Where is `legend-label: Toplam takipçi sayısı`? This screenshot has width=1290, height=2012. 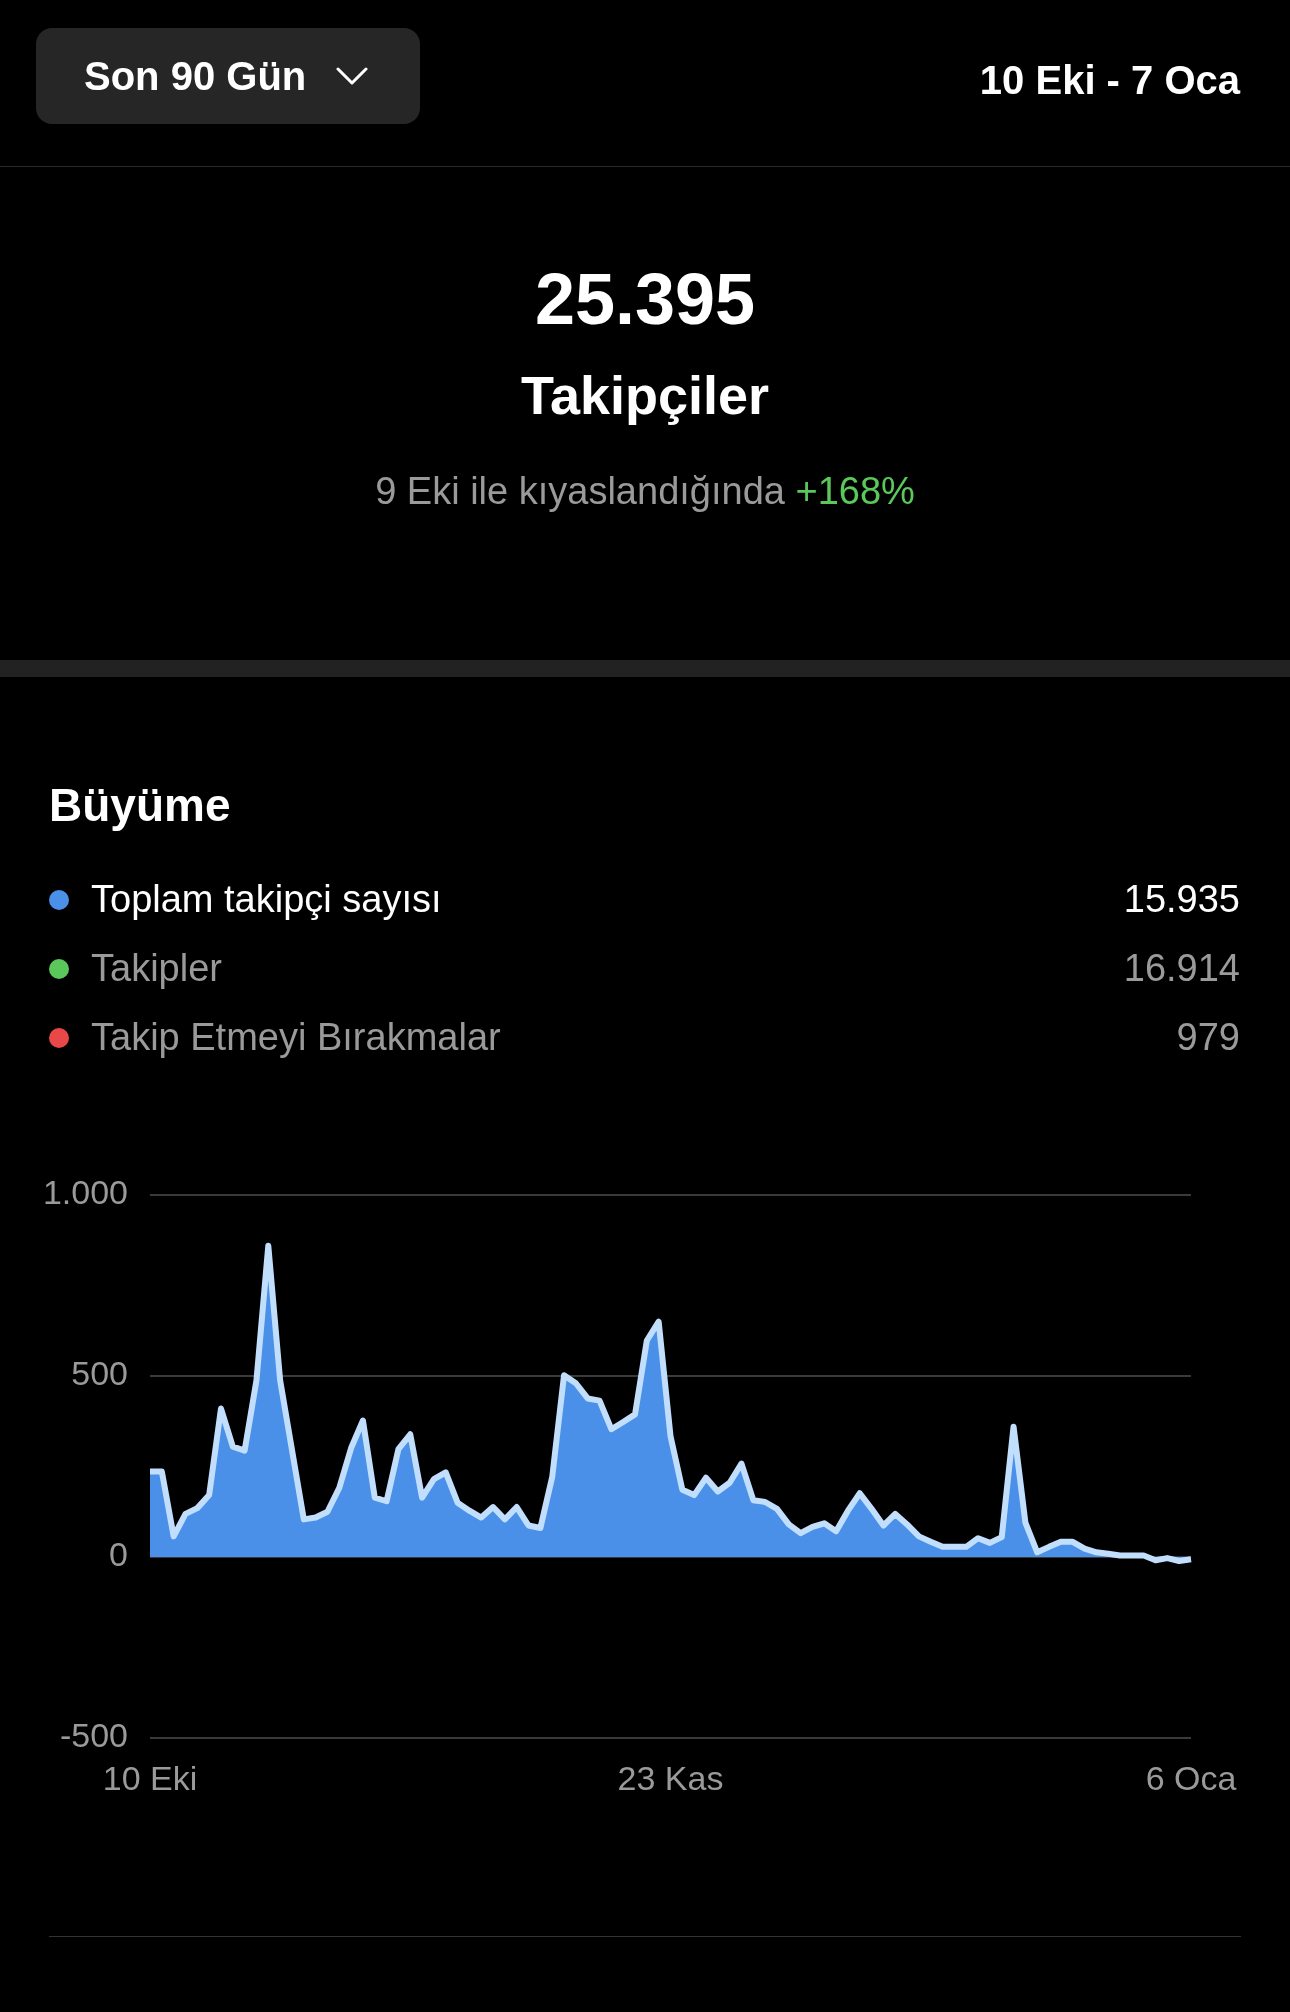
legend-label: Toplam takipçi sayısı is located at coordinates (266, 899).